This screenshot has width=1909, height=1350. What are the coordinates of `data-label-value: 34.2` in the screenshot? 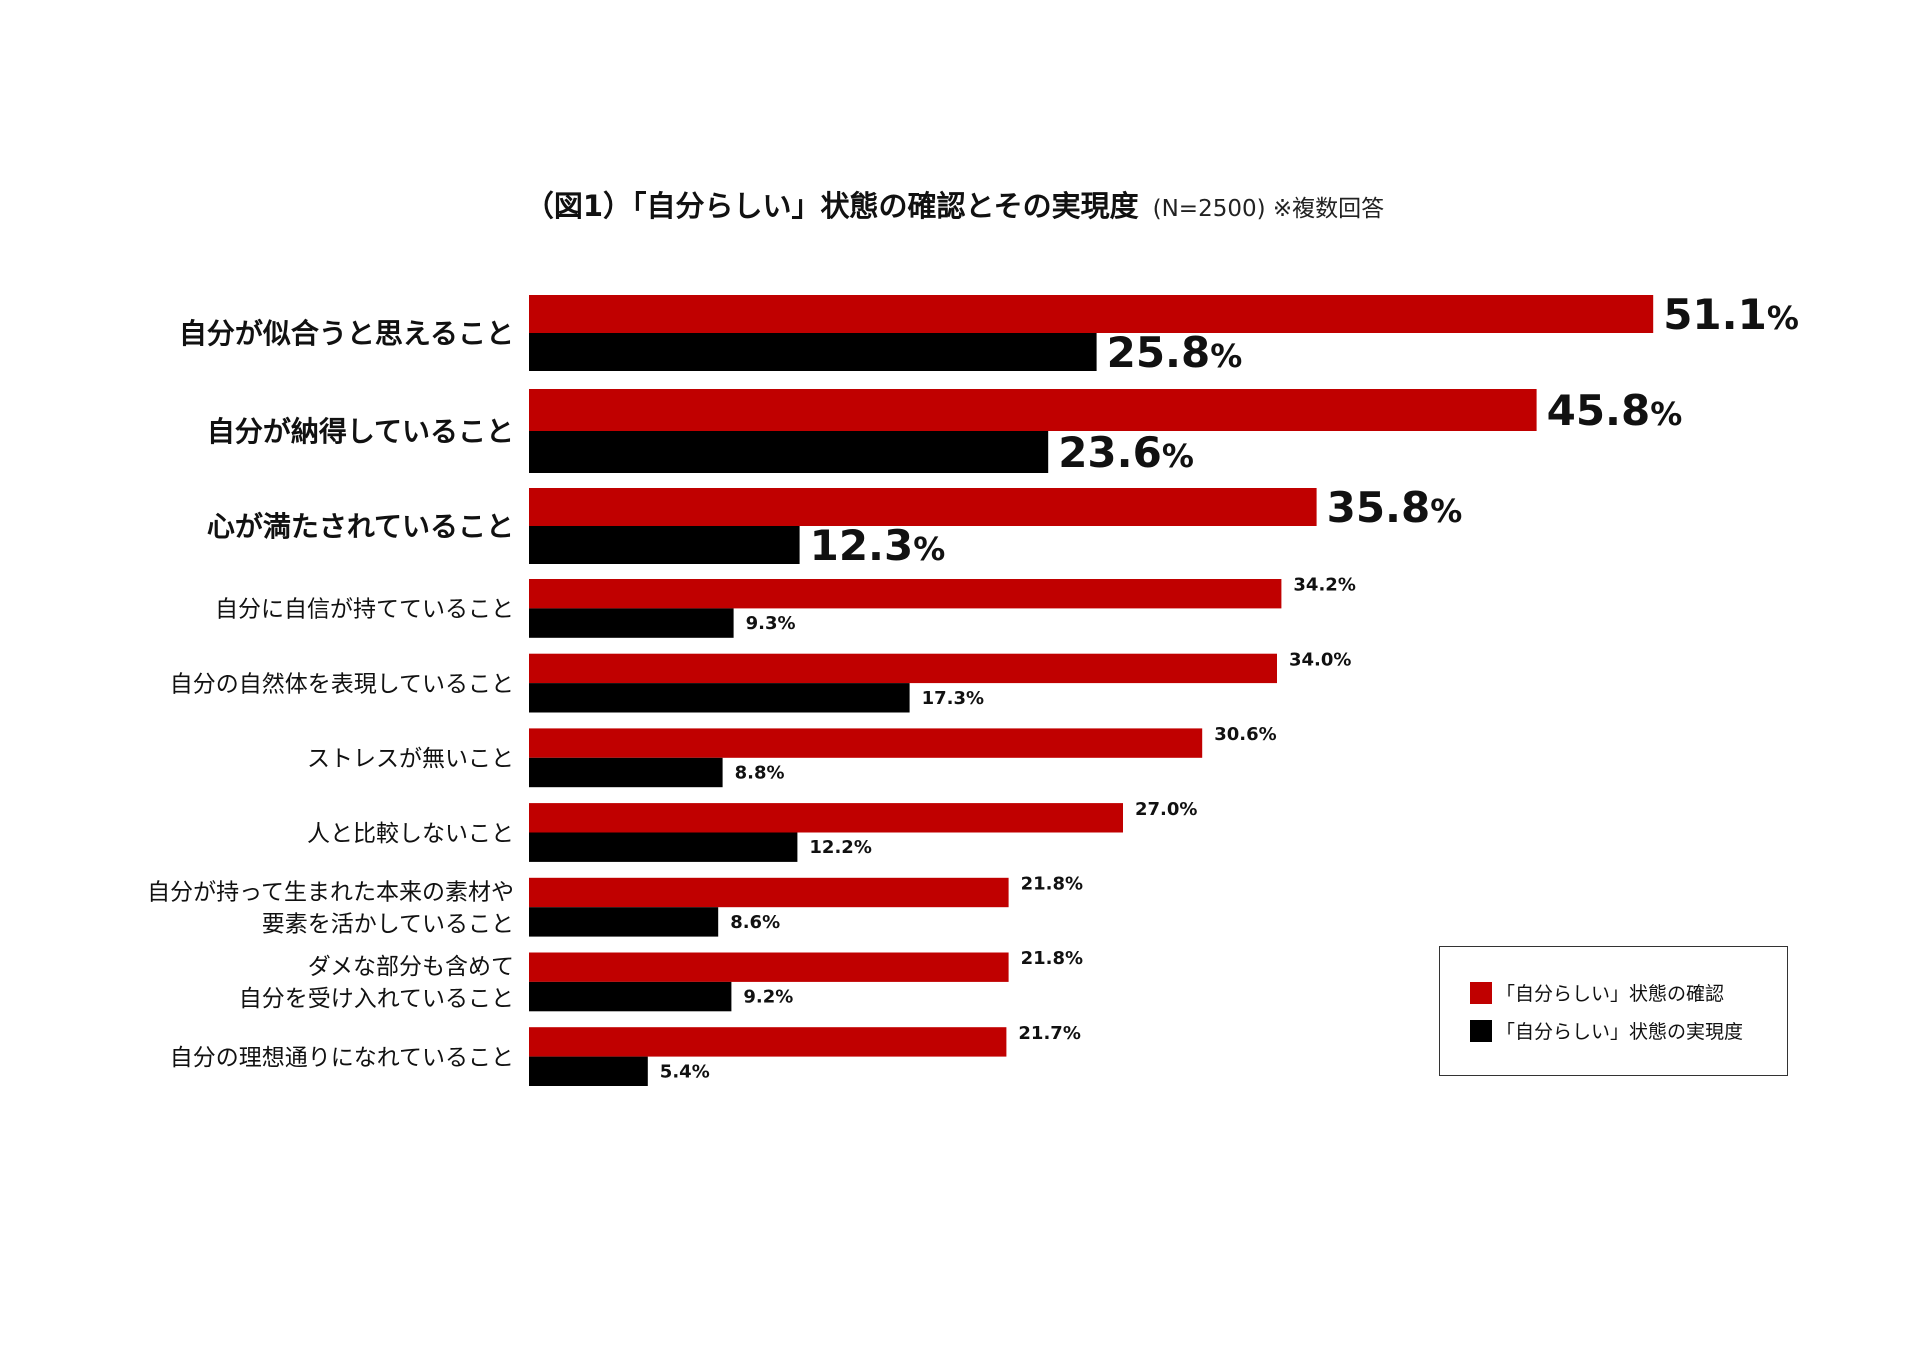 It's located at (1315, 585).